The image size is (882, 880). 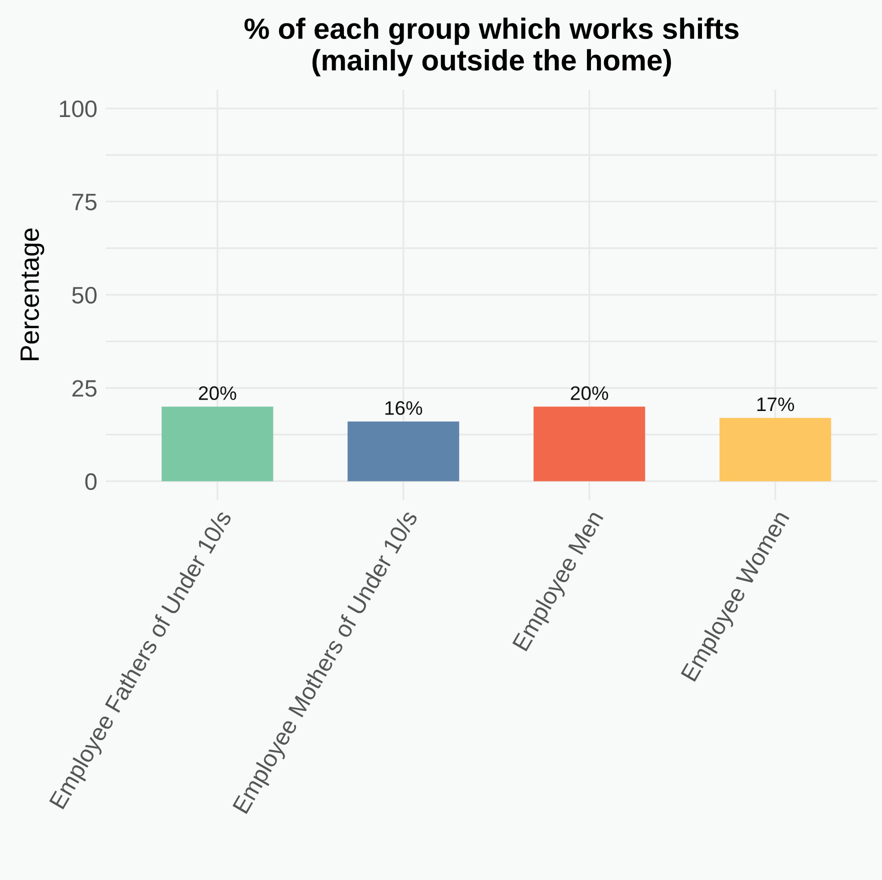 I want to click on data-label: 16%, so click(x=403, y=408).